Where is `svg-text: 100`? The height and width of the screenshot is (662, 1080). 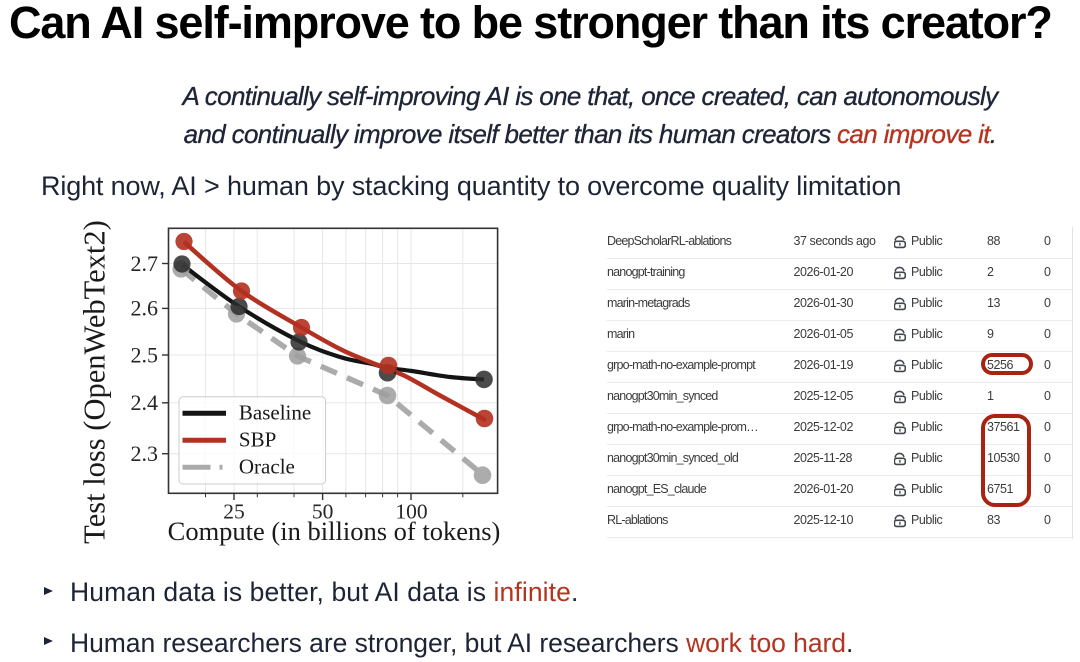 svg-text: 100 is located at coordinates (411, 511).